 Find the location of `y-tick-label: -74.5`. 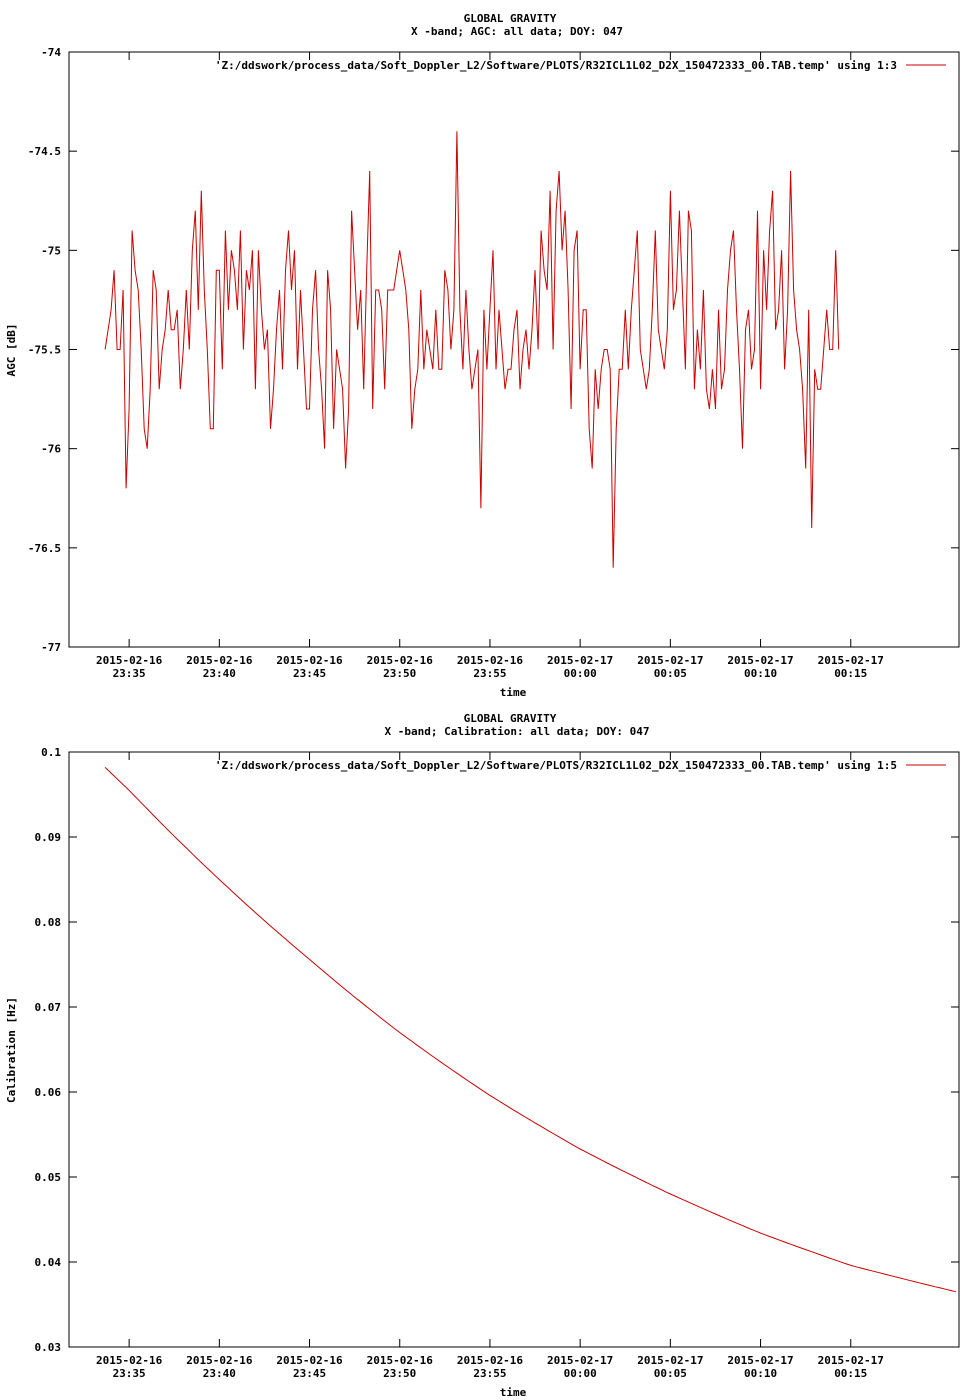

y-tick-label: -74.5 is located at coordinates (44, 151).